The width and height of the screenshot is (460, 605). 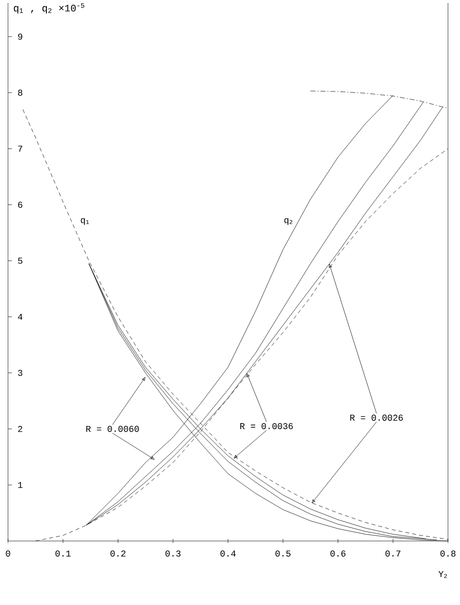 I want to click on x-tick-label: 0, so click(x=8, y=553).